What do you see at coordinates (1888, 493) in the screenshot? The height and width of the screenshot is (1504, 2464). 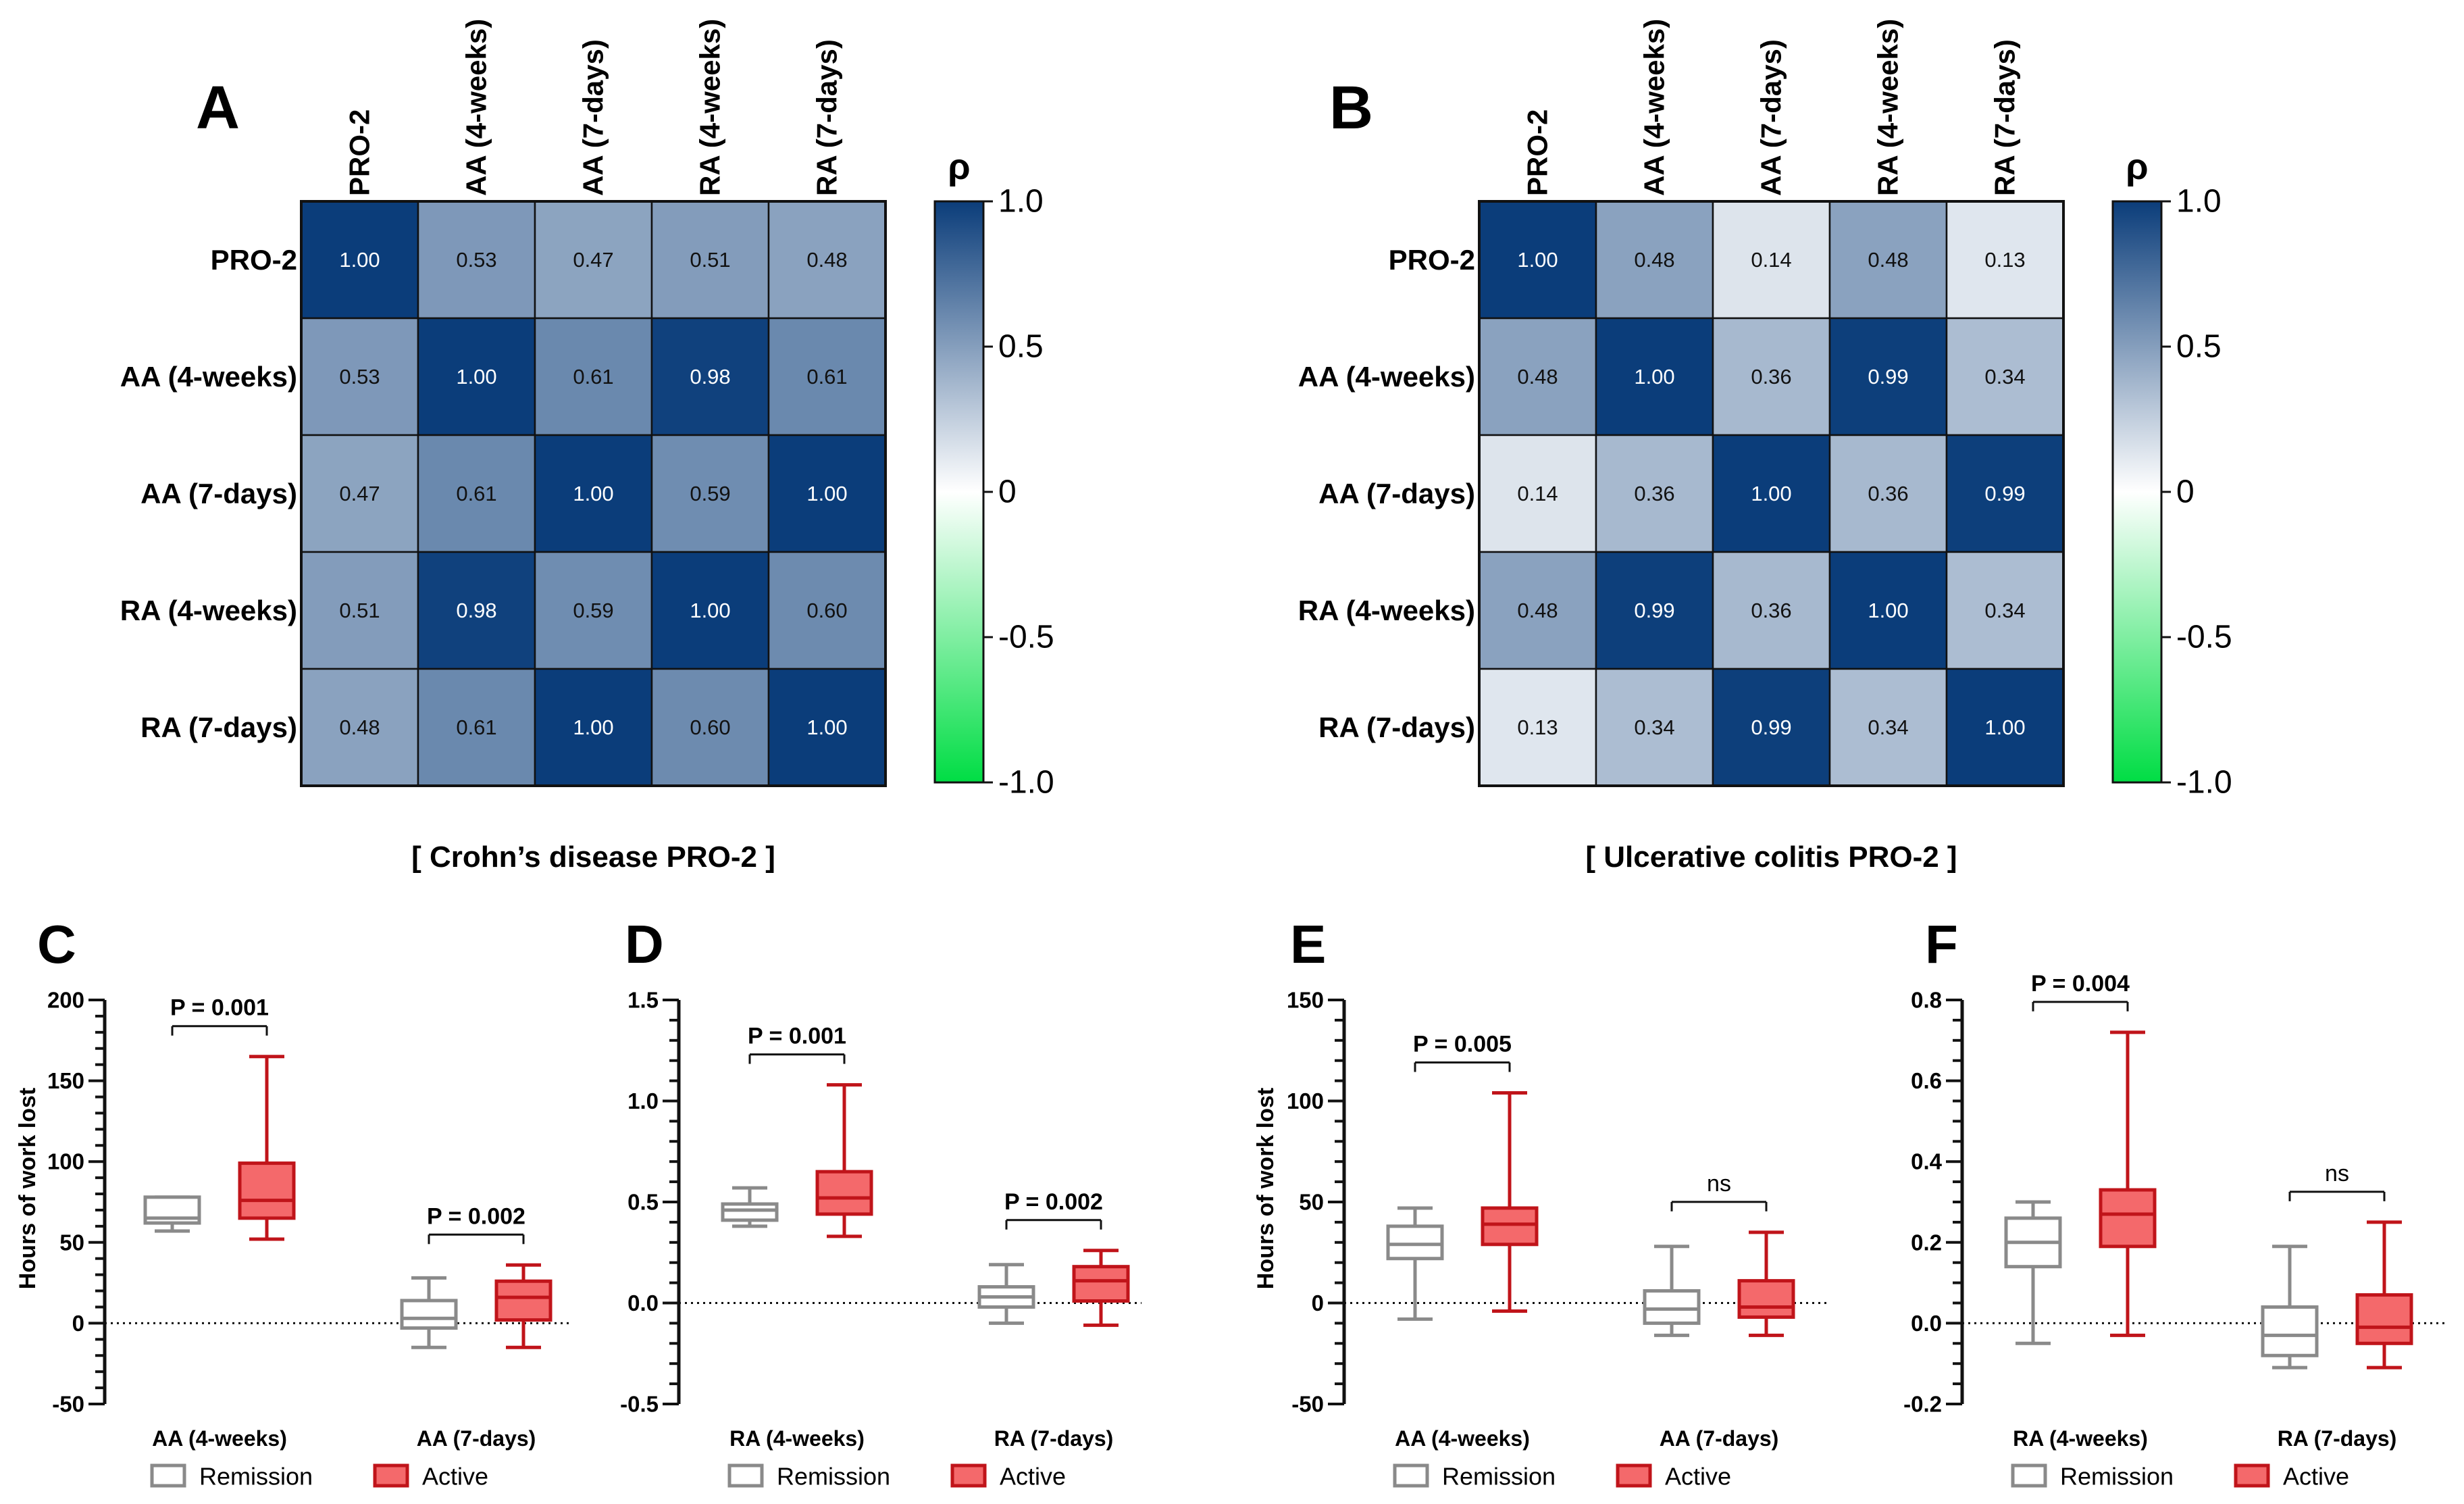 I see `cell-value: 0.36` at bounding box center [1888, 493].